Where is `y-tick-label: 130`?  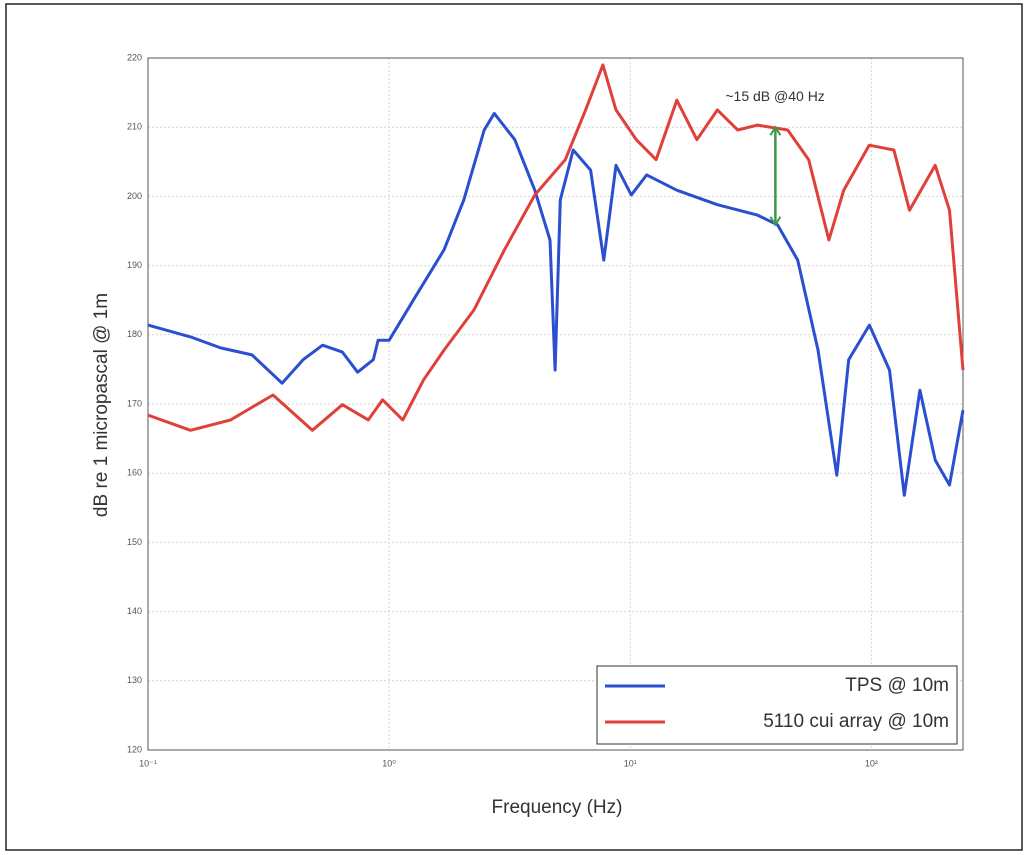 y-tick-label: 130 is located at coordinates (134, 680).